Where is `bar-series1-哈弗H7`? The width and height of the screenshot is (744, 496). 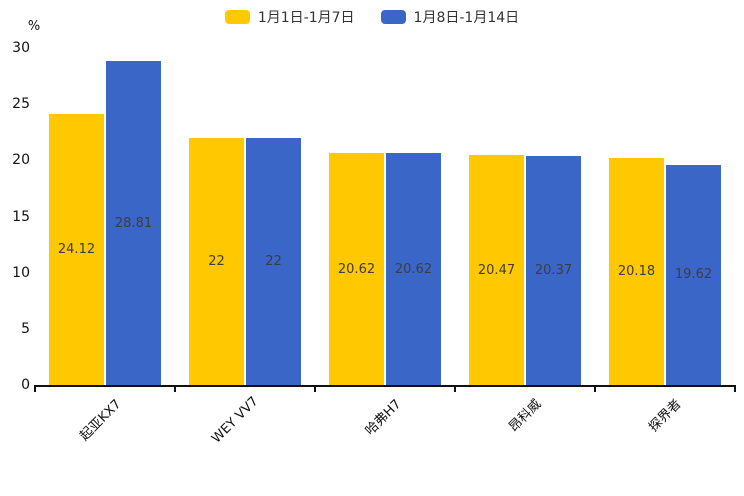 bar-series1-哈弗H7 is located at coordinates (356, 269).